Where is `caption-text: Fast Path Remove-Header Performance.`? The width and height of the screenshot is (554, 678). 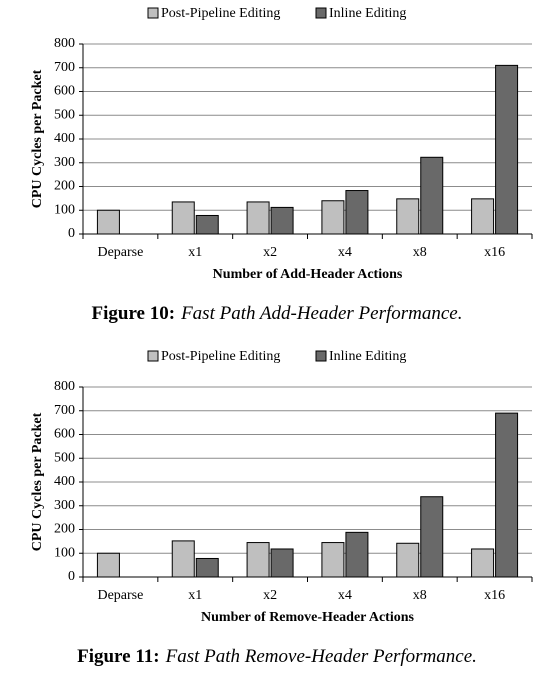
caption-text: Fast Path Remove-Header Performance. is located at coordinates (321, 656).